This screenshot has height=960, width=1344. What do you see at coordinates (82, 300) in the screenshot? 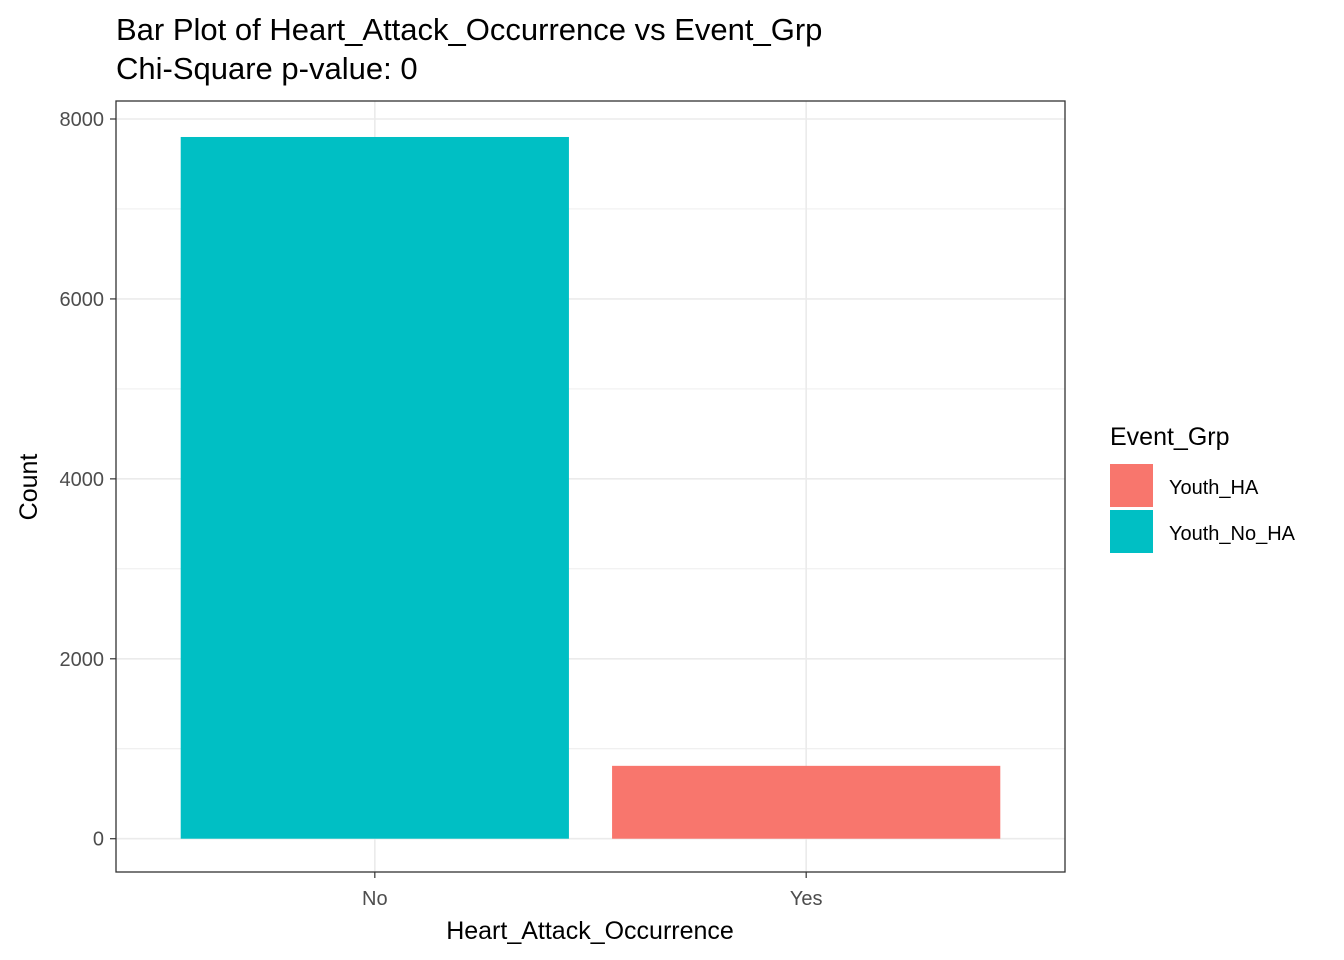
I see `y-tick-label: 6000` at bounding box center [82, 300].